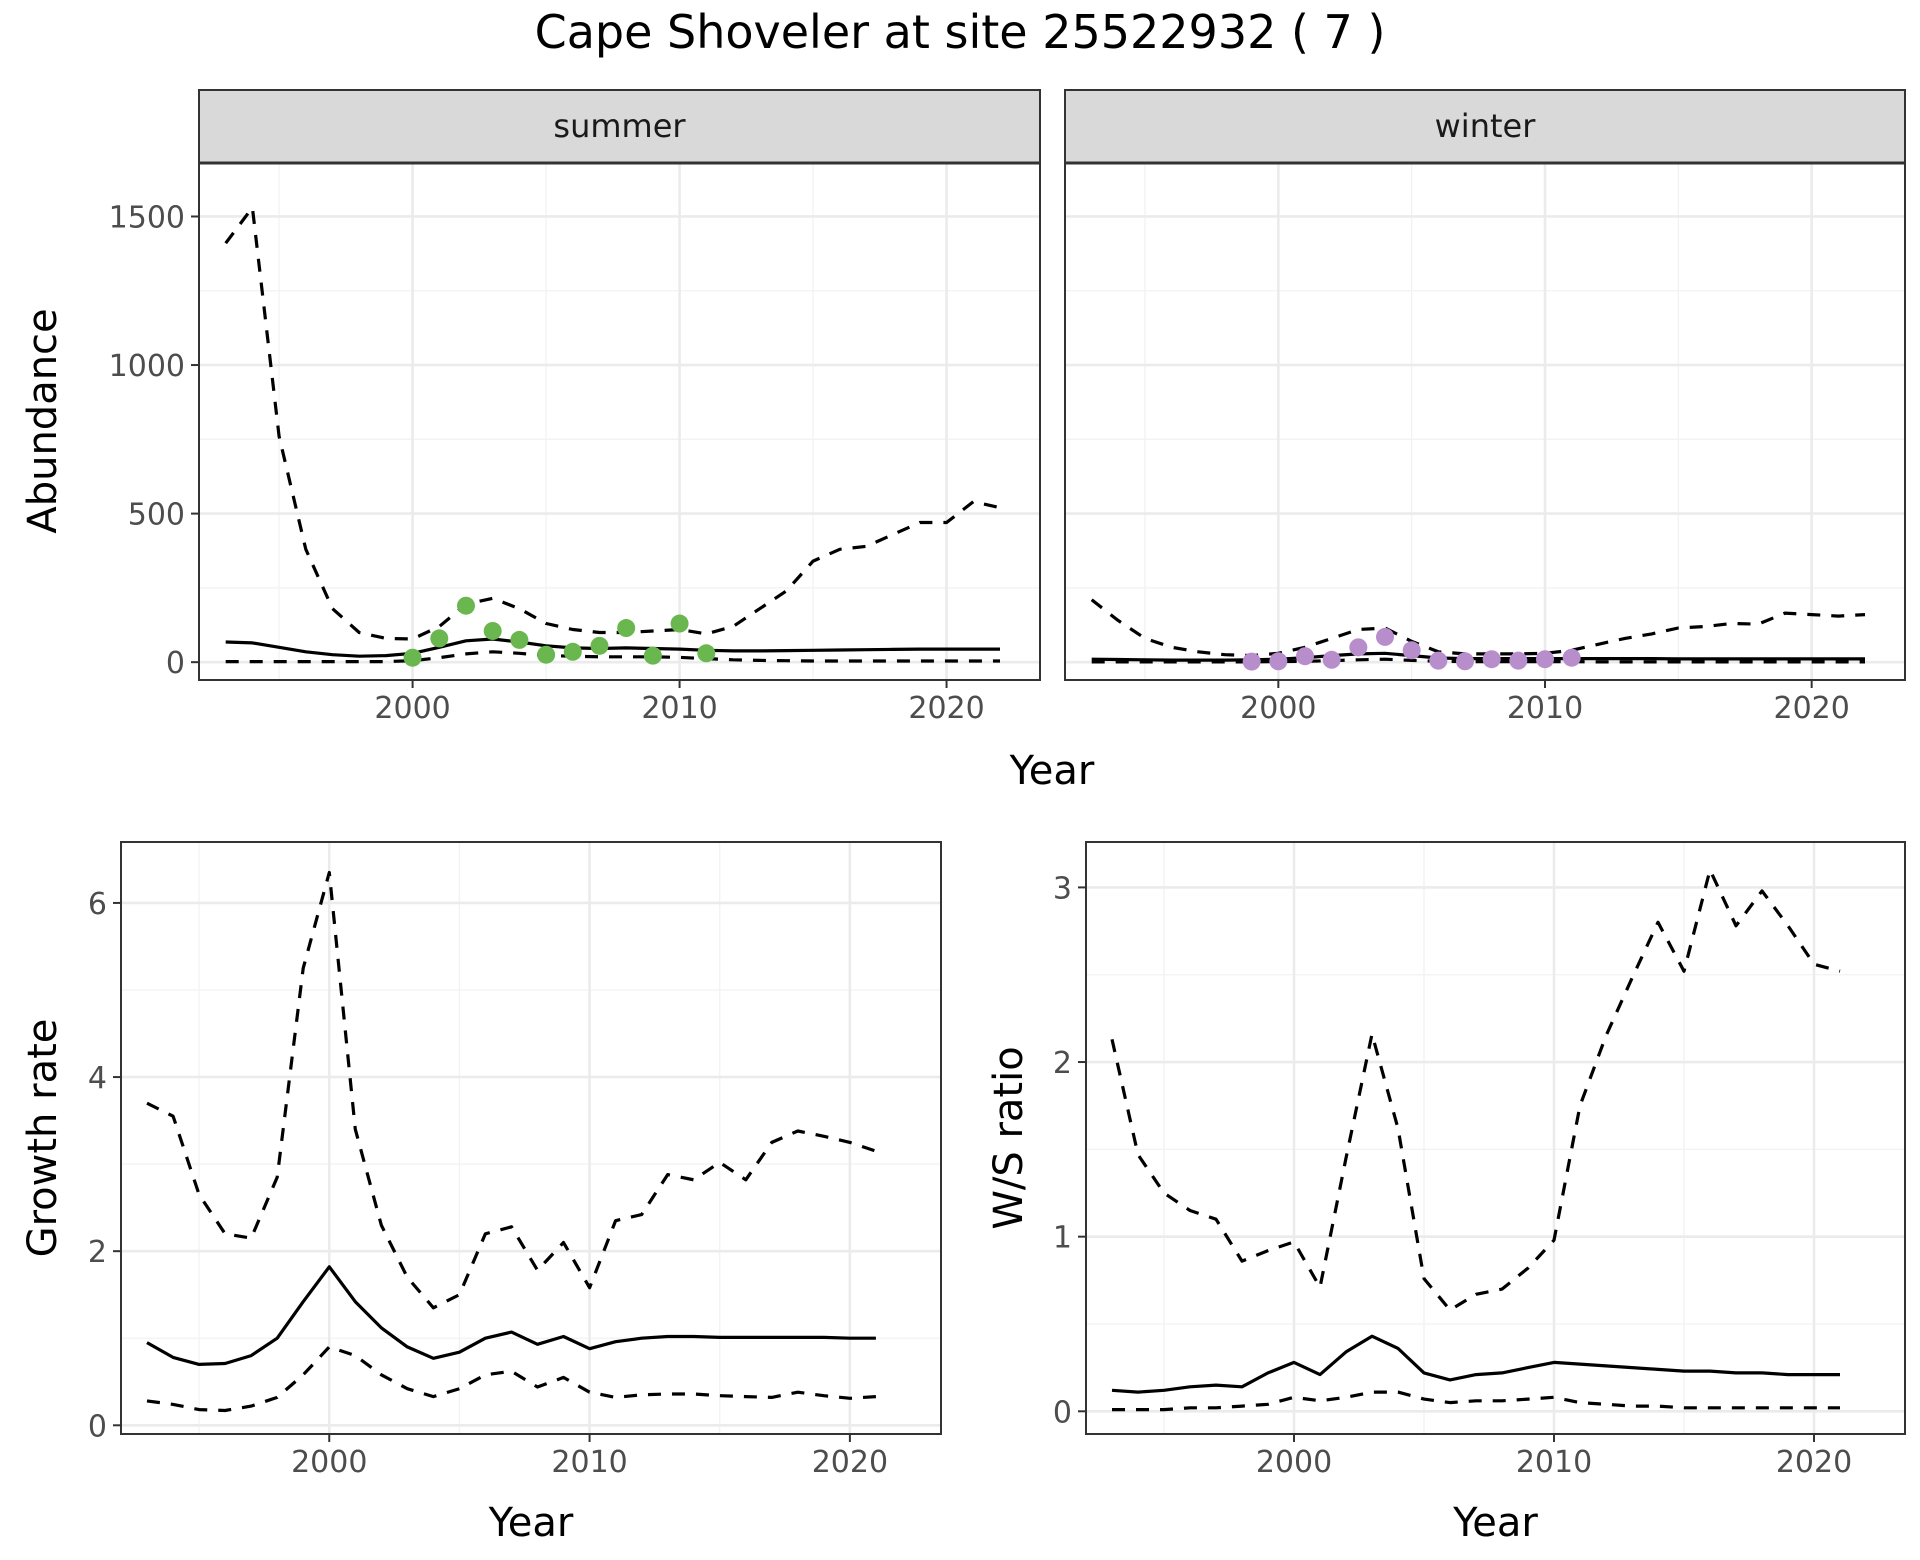 This screenshot has width=1920, height=1560. I want to click on facet-strip-label: winter, so click(1486, 126).